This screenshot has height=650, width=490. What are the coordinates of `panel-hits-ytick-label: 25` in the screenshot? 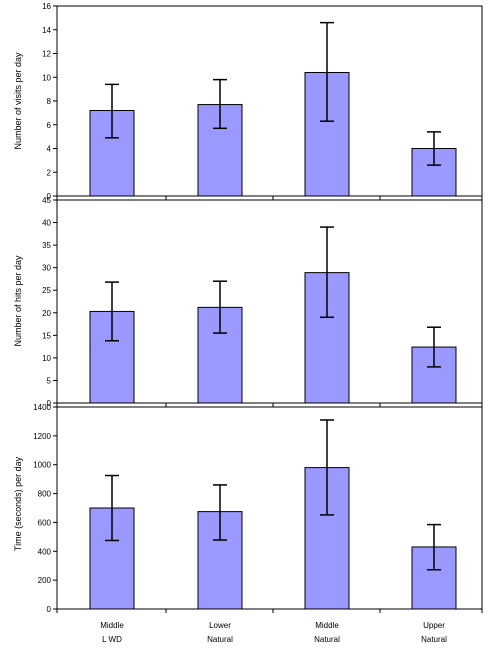 It's located at (46, 290).